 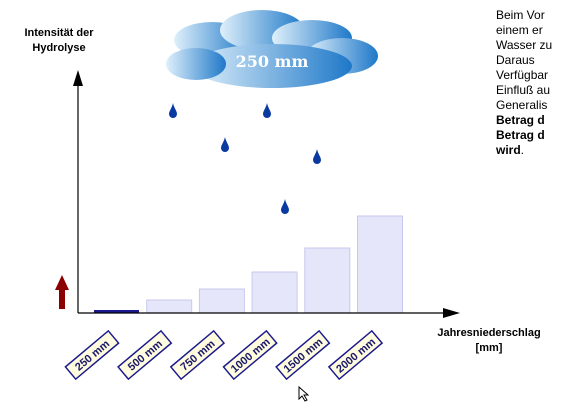 What do you see at coordinates (520, 15) in the screenshot?
I see `side-text-line: Beim Vor` at bounding box center [520, 15].